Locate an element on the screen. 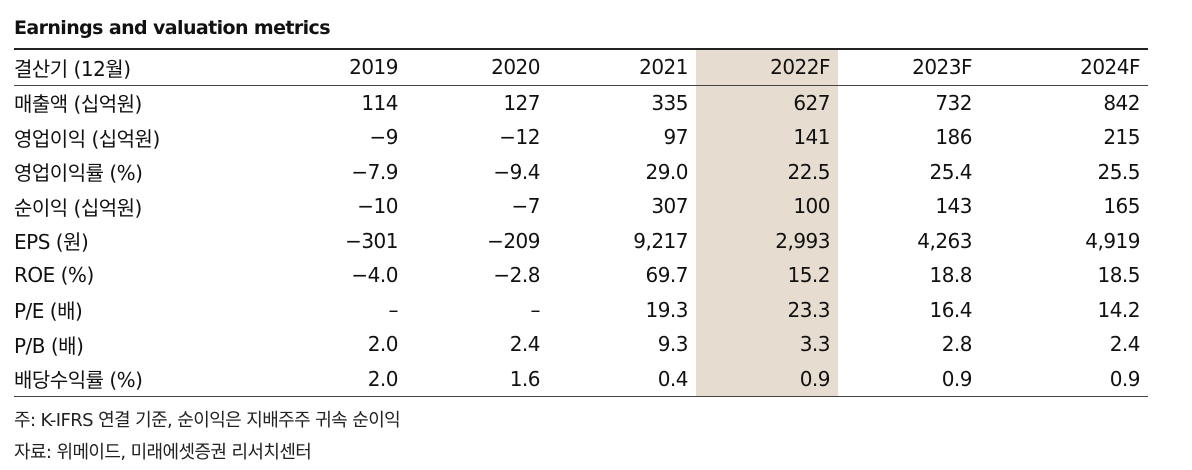 The height and width of the screenshot is (470, 1192). cell: 165 is located at coordinates (1121, 206).